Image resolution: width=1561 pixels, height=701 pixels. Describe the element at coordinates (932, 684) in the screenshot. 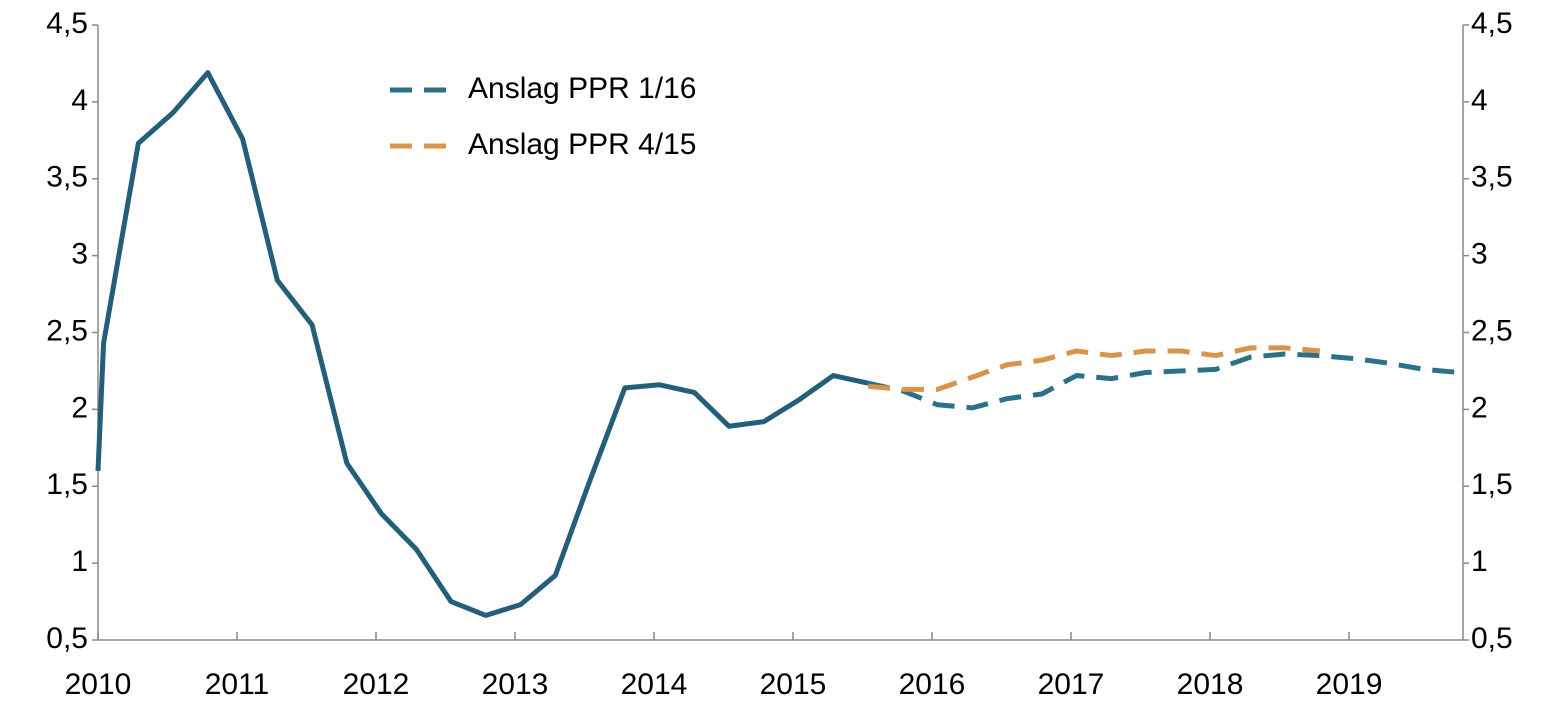

I see `x-tick-label: 2016` at that location.